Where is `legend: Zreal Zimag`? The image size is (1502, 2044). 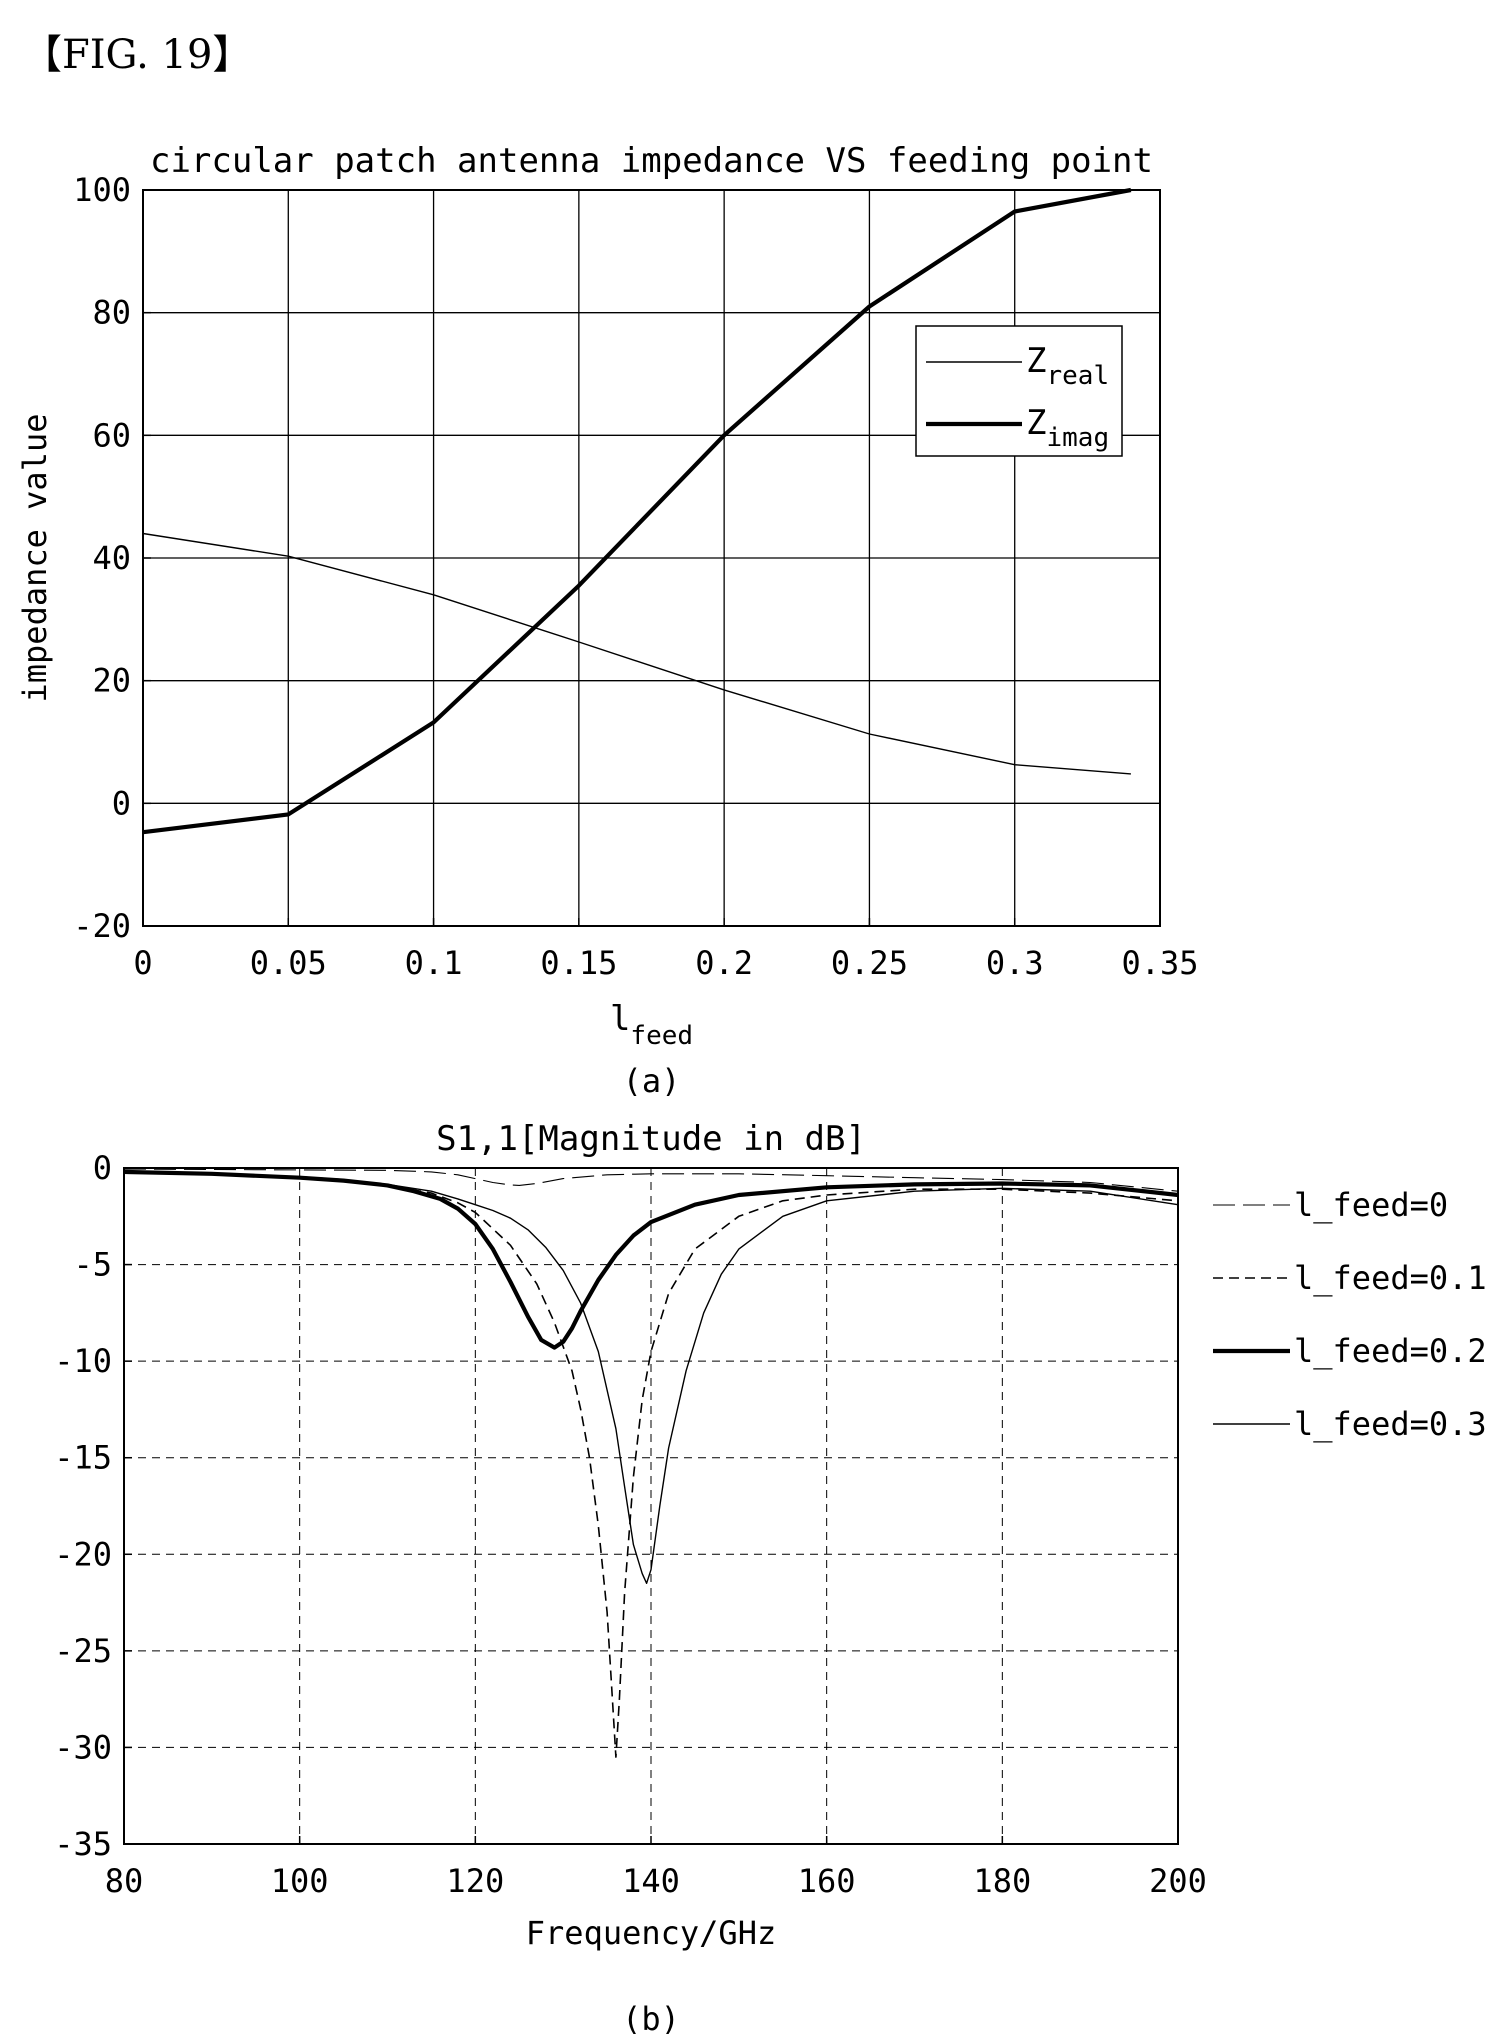
legend: Zreal Zimag is located at coordinates (1019, 391).